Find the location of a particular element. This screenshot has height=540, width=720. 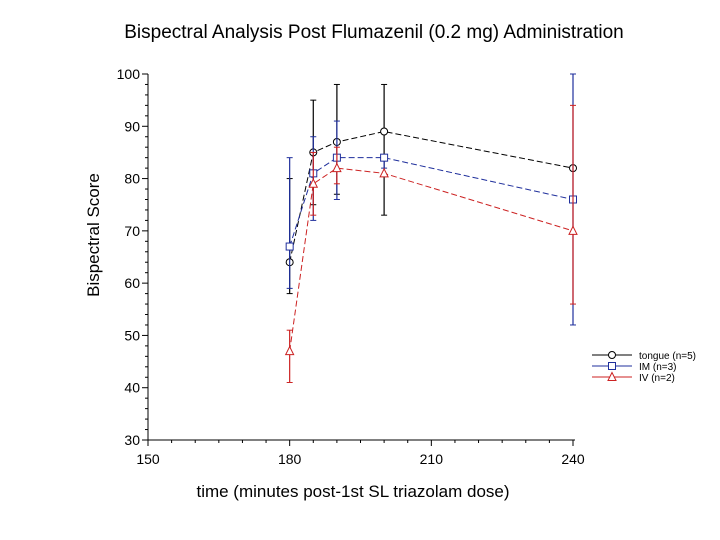

y-tick-label: 80 is located at coordinates (132, 179).